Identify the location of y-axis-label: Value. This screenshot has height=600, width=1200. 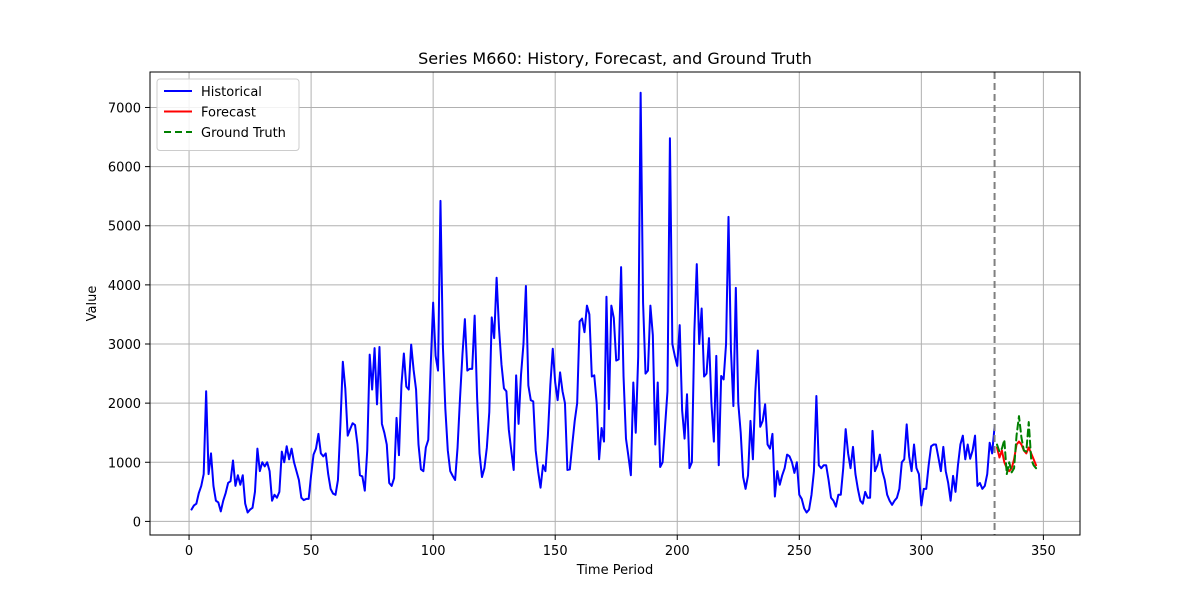
(92, 304).